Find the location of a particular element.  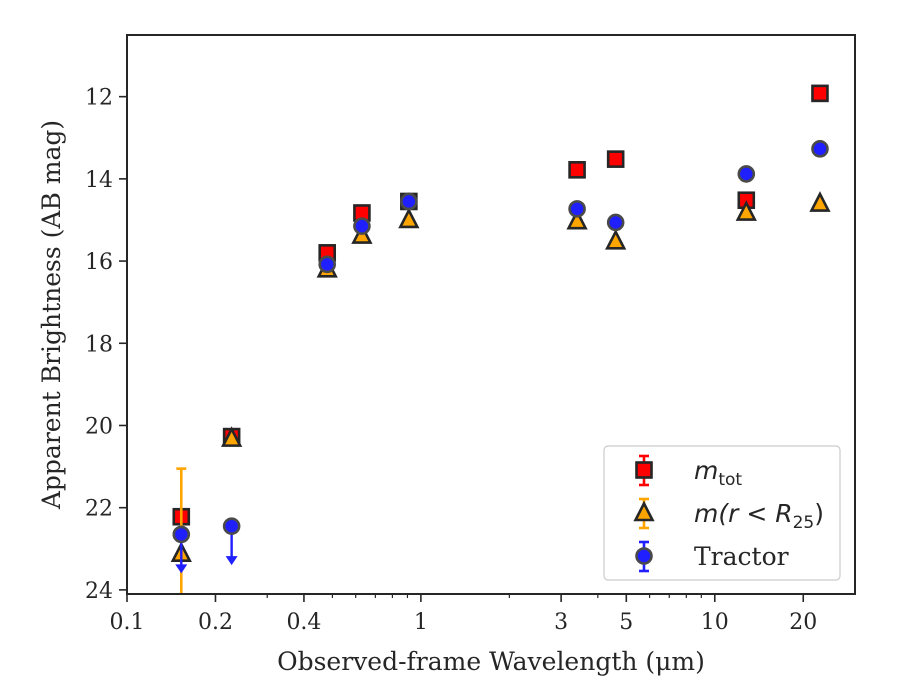

legend: mtot m(r < R25) Tractor is located at coordinates (722, 513).